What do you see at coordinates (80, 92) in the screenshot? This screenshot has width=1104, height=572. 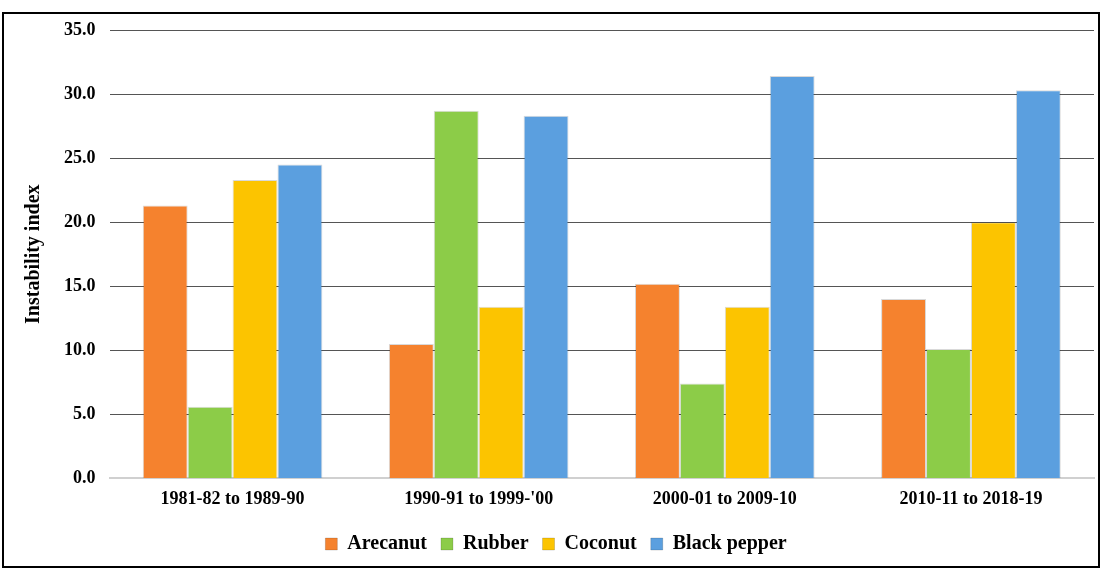 I see `y-tick-label: 30.0` at bounding box center [80, 92].